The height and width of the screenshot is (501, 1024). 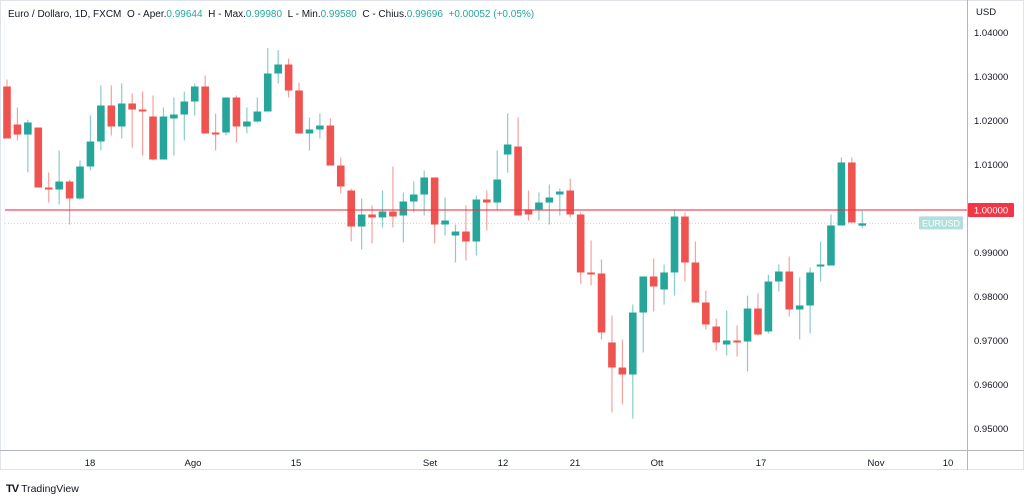 I want to click on price-tick-label: 0.98000, so click(x=991, y=297).